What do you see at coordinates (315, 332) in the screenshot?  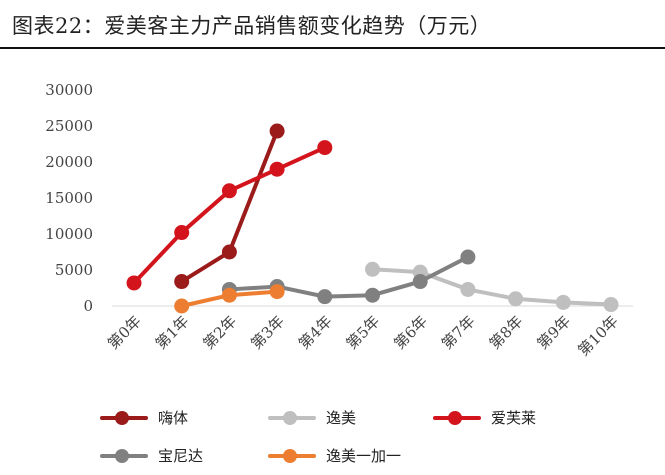 I see `x-tick-label: 第4年` at bounding box center [315, 332].